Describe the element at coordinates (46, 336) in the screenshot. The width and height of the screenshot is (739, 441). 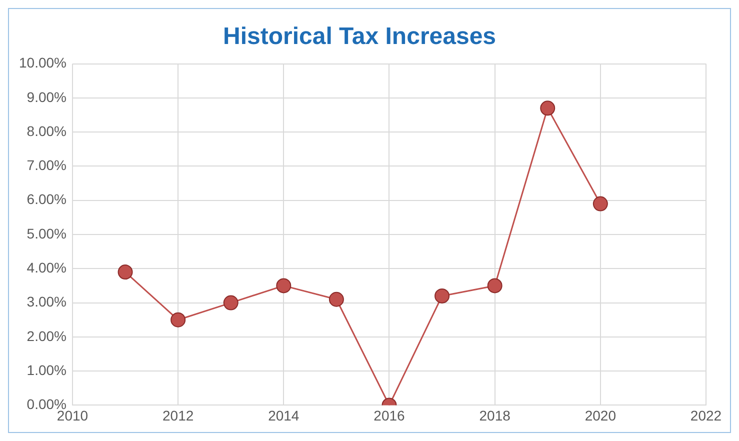
I see `y-tick-label: 2.00%` at that location.